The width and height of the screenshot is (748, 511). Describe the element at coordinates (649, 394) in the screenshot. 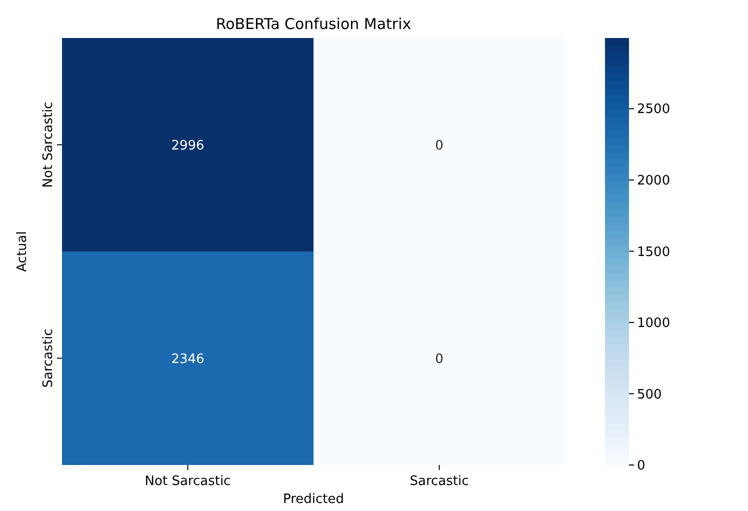

I see `color-bar-label: 500` at that location.